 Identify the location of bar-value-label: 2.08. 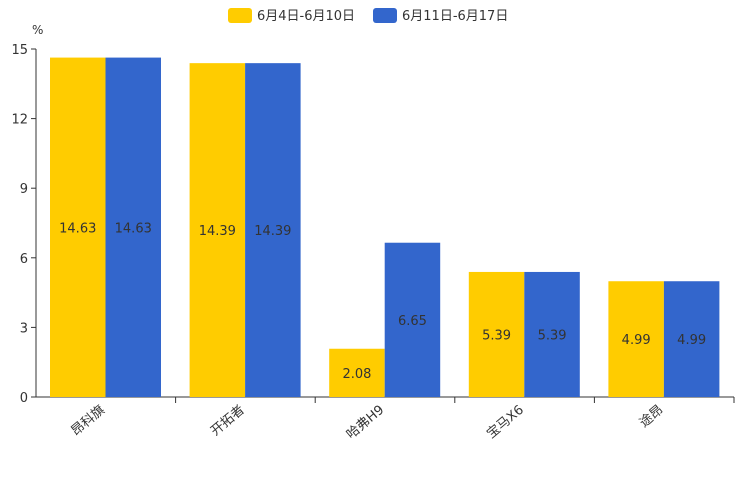
(356, 374).